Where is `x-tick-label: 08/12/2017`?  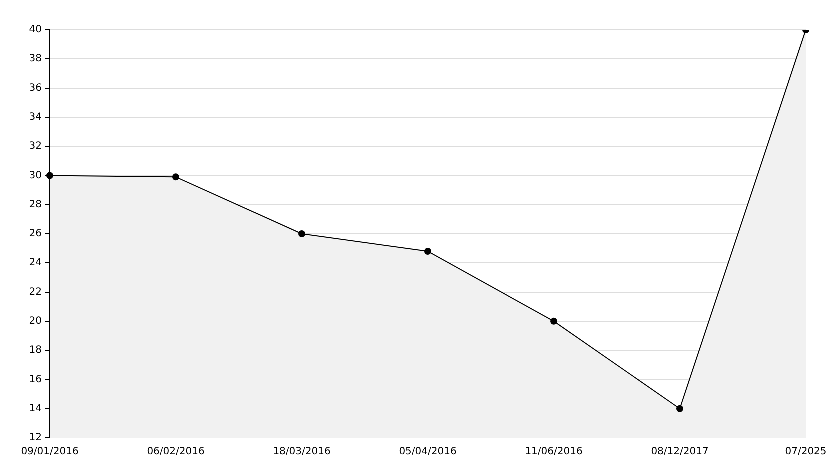
x-tick-label: 08/12/2017 is located at coordinates (680, 452).